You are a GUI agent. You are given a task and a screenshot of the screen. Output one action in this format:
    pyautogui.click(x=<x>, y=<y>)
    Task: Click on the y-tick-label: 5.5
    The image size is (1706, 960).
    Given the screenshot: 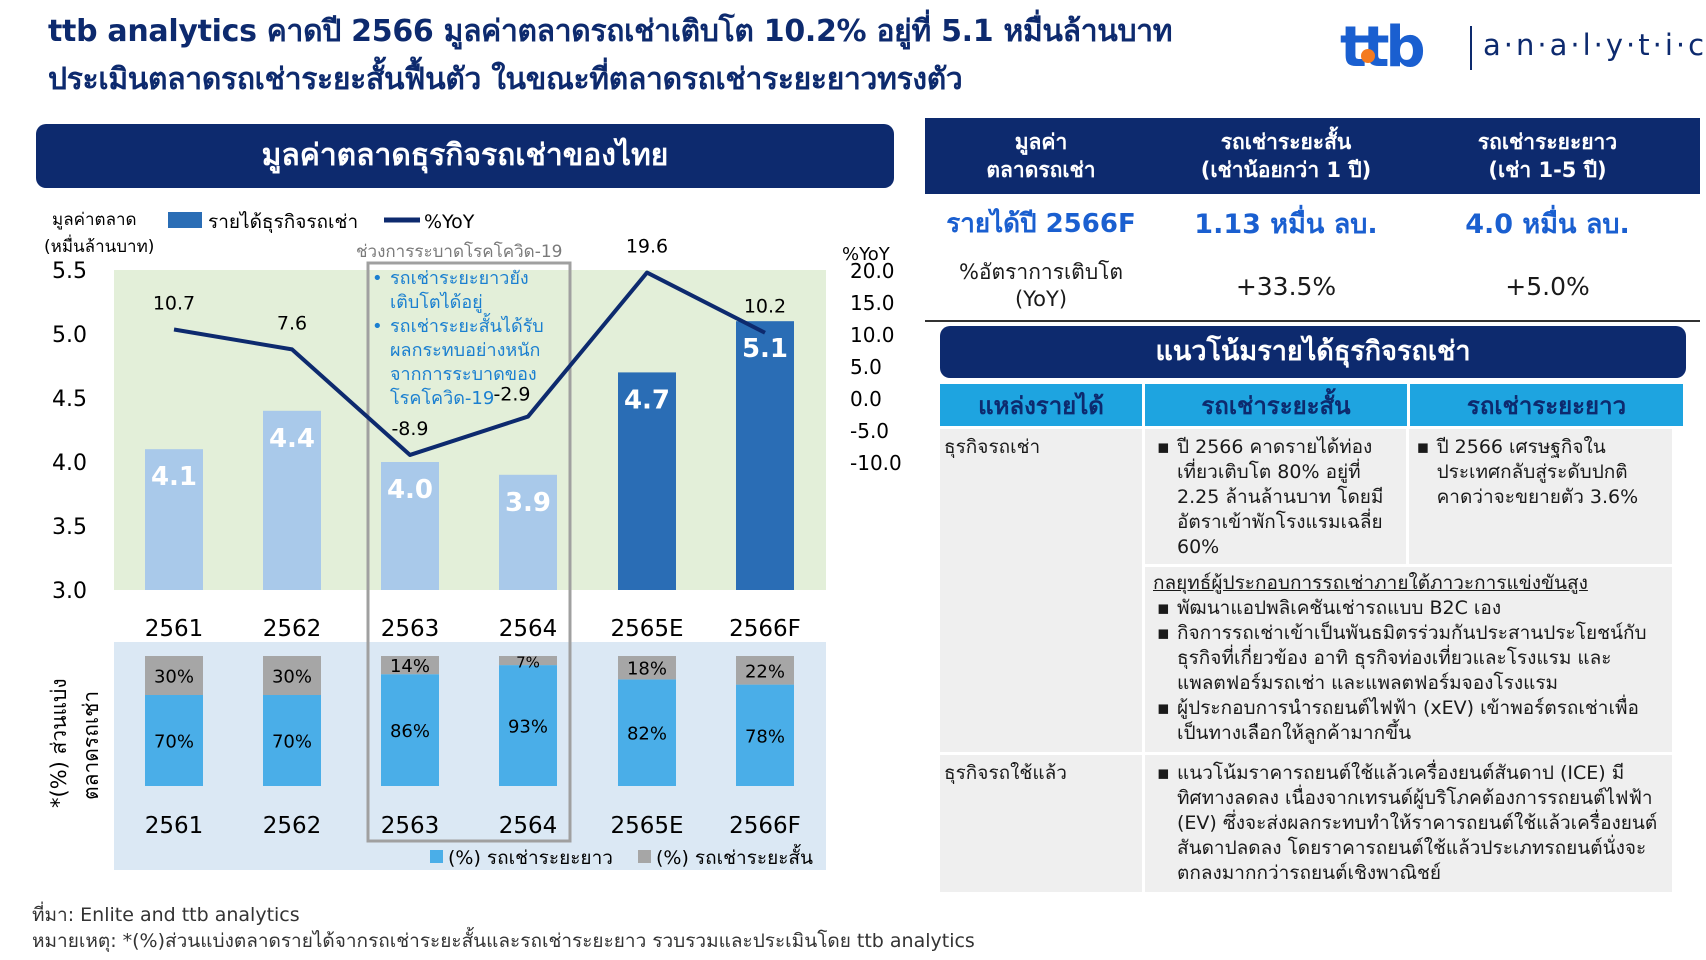 What is the action you would take?
    pyautogui.click(x=69, y=271)
    